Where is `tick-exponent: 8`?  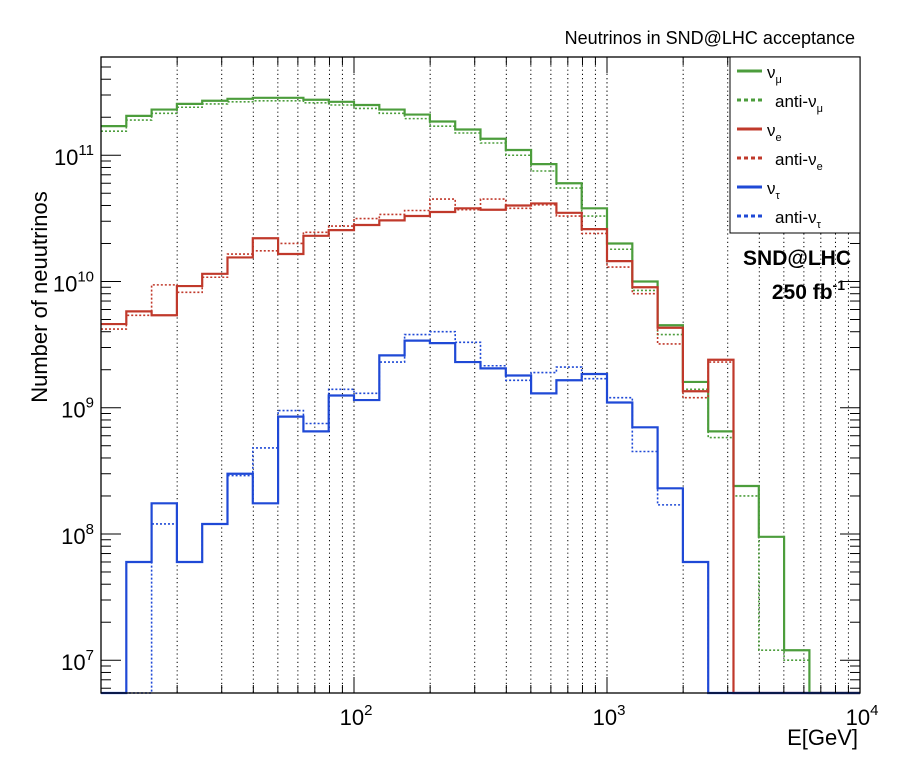 tick-exponent: 8 is located at coordinates (90, 529).